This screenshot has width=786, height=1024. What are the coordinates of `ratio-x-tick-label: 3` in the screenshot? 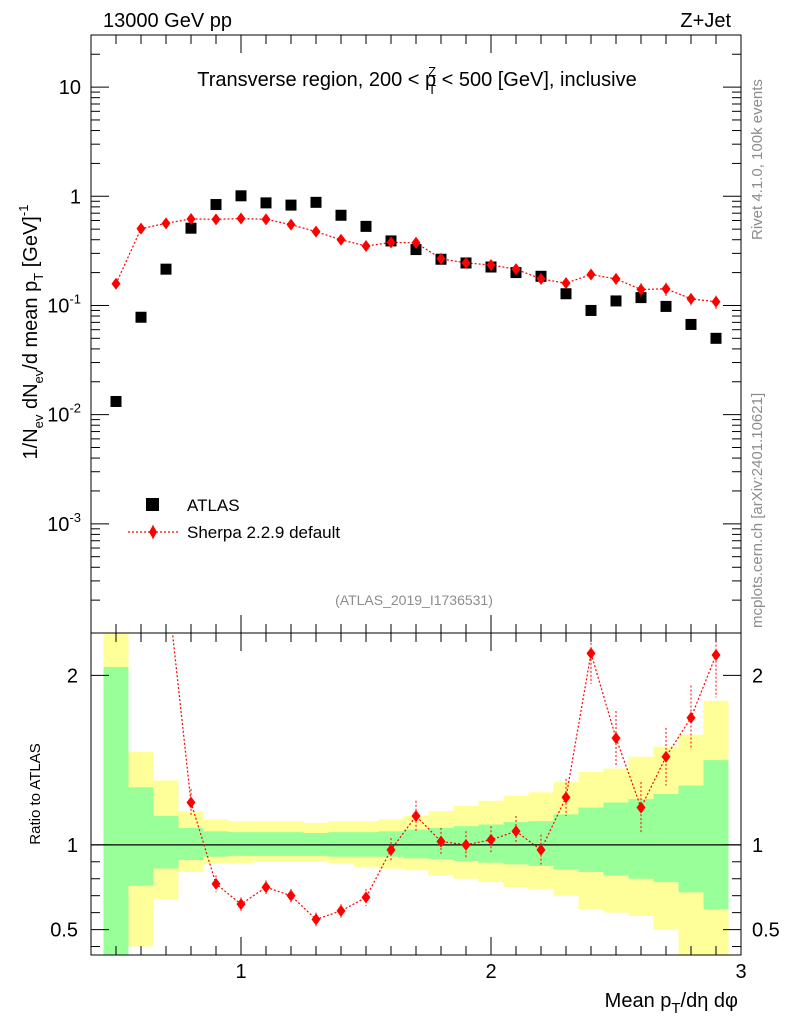 It's located at (740, 972).